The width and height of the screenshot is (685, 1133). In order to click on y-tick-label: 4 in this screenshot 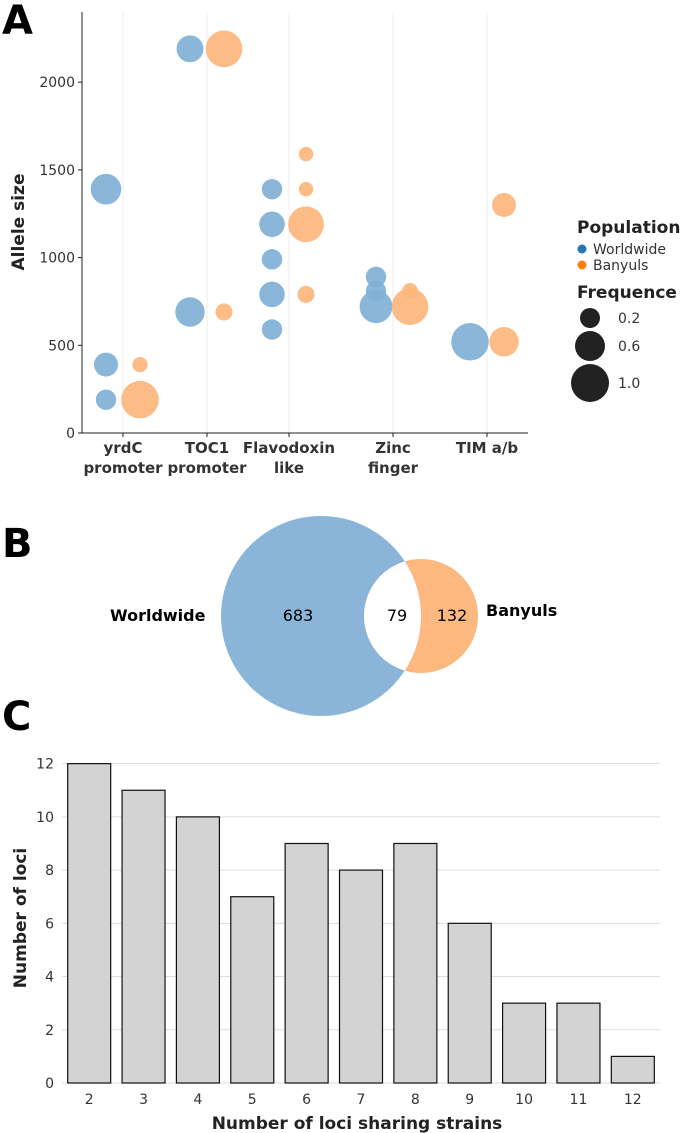, I will do `click(49, 978)`.